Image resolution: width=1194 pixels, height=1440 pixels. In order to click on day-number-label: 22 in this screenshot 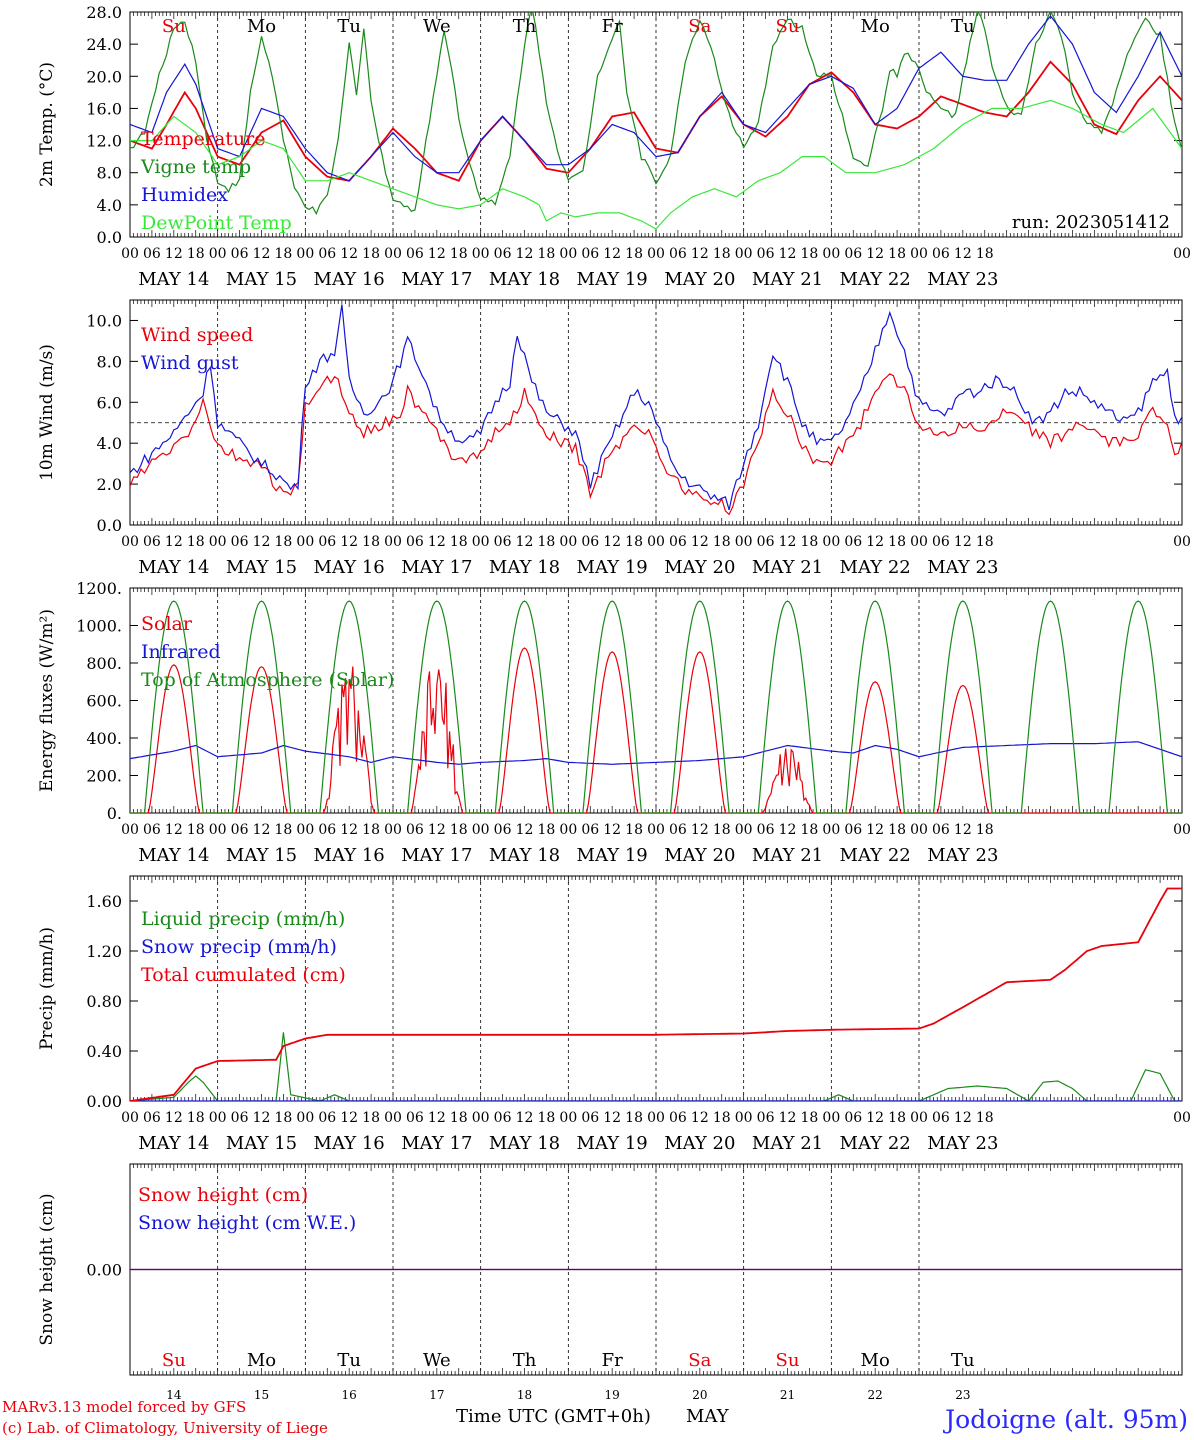, I will do `click(875, 1395)`.